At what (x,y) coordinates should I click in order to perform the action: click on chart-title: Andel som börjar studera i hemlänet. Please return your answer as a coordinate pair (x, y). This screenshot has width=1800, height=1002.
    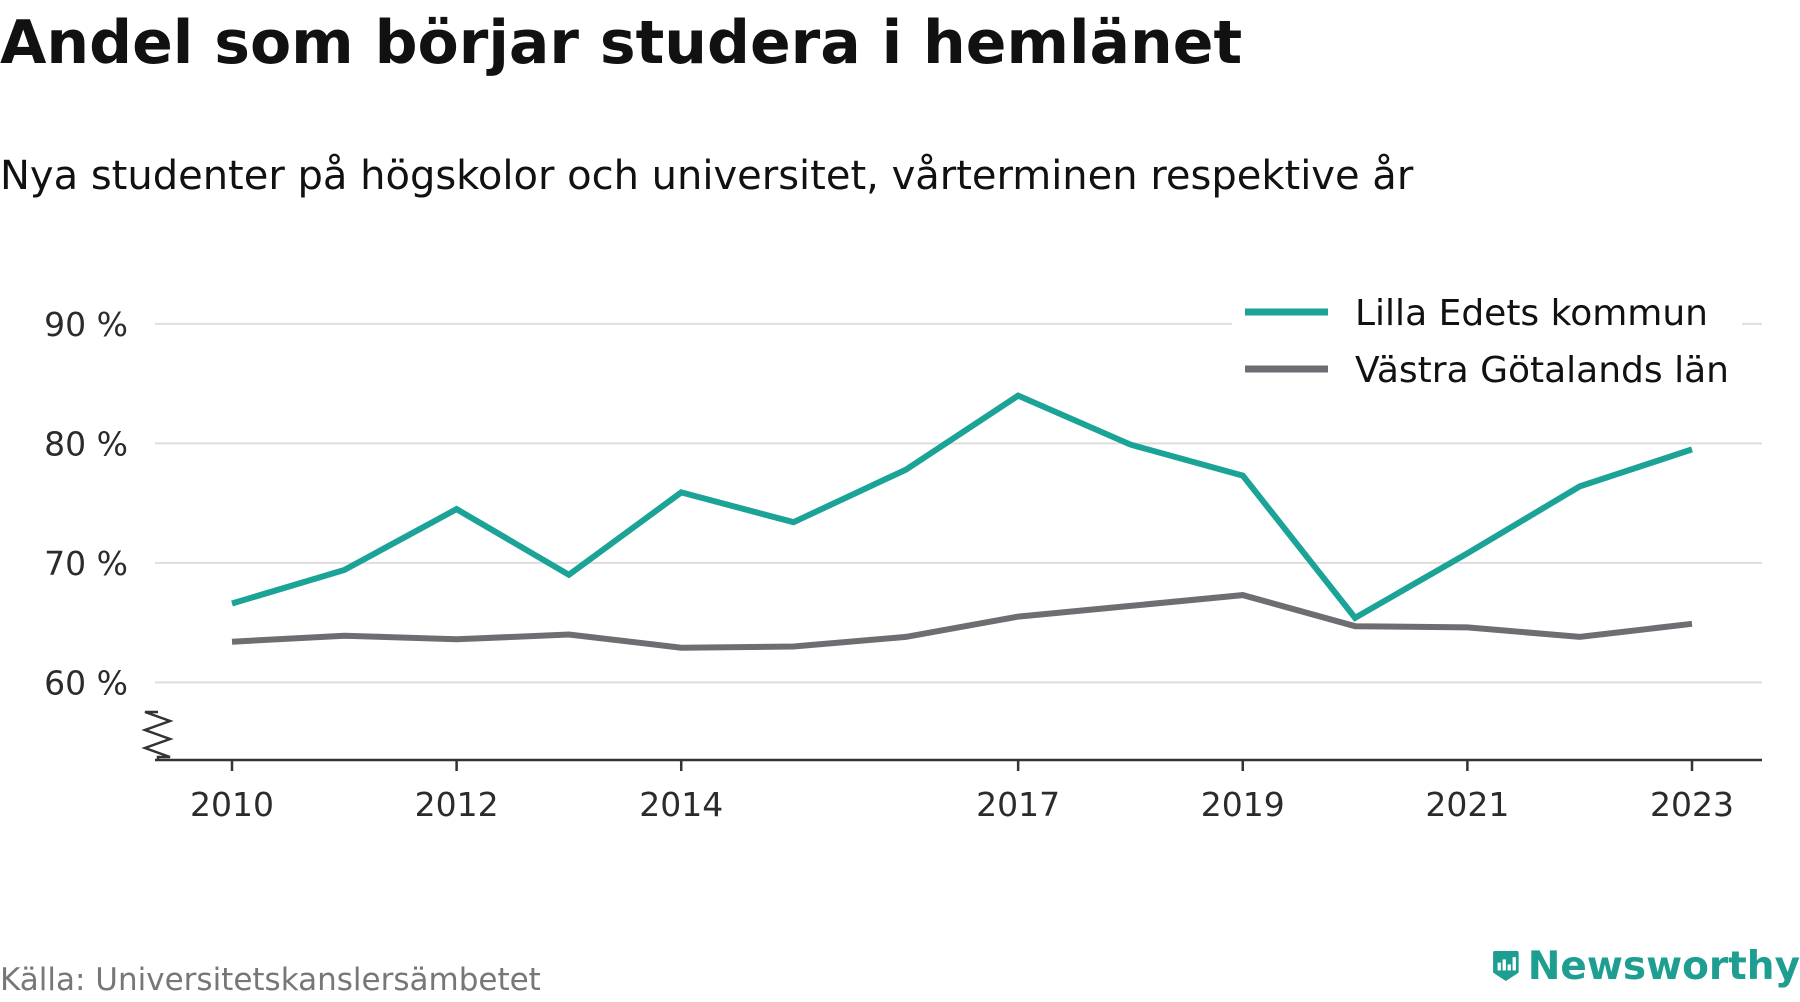
    Looking at the image, I should click on (621, 43).